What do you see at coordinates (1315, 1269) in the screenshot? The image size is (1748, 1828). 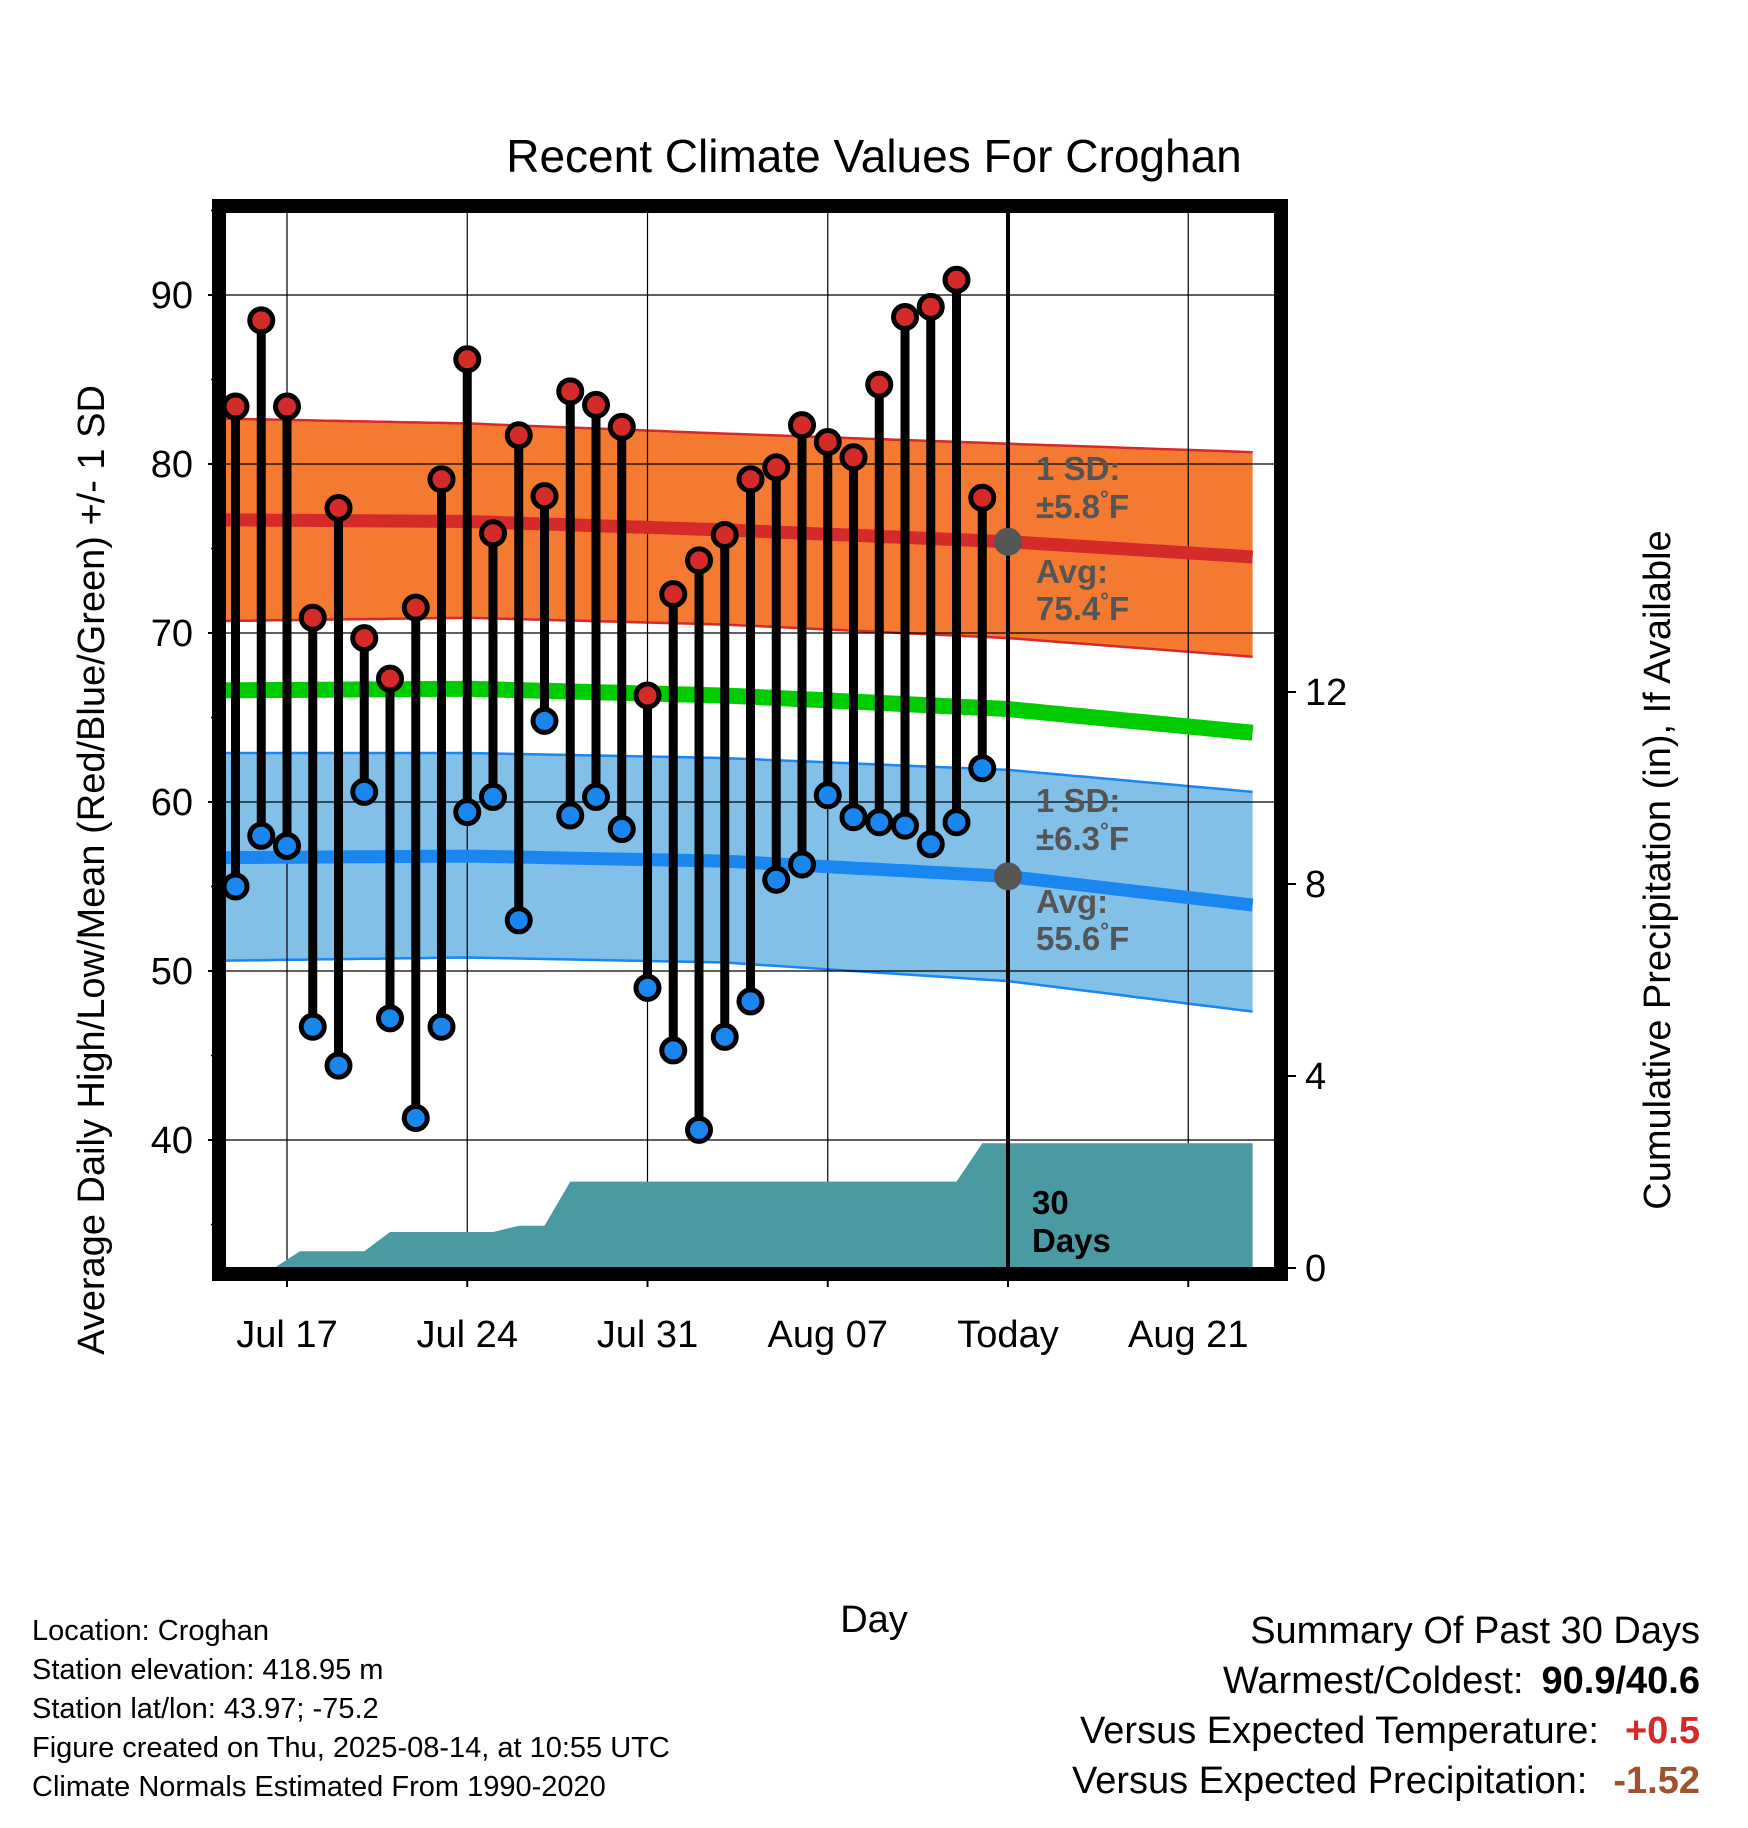 I see `y-right-tick-label: 0` at bounding box center [1315, 1269].